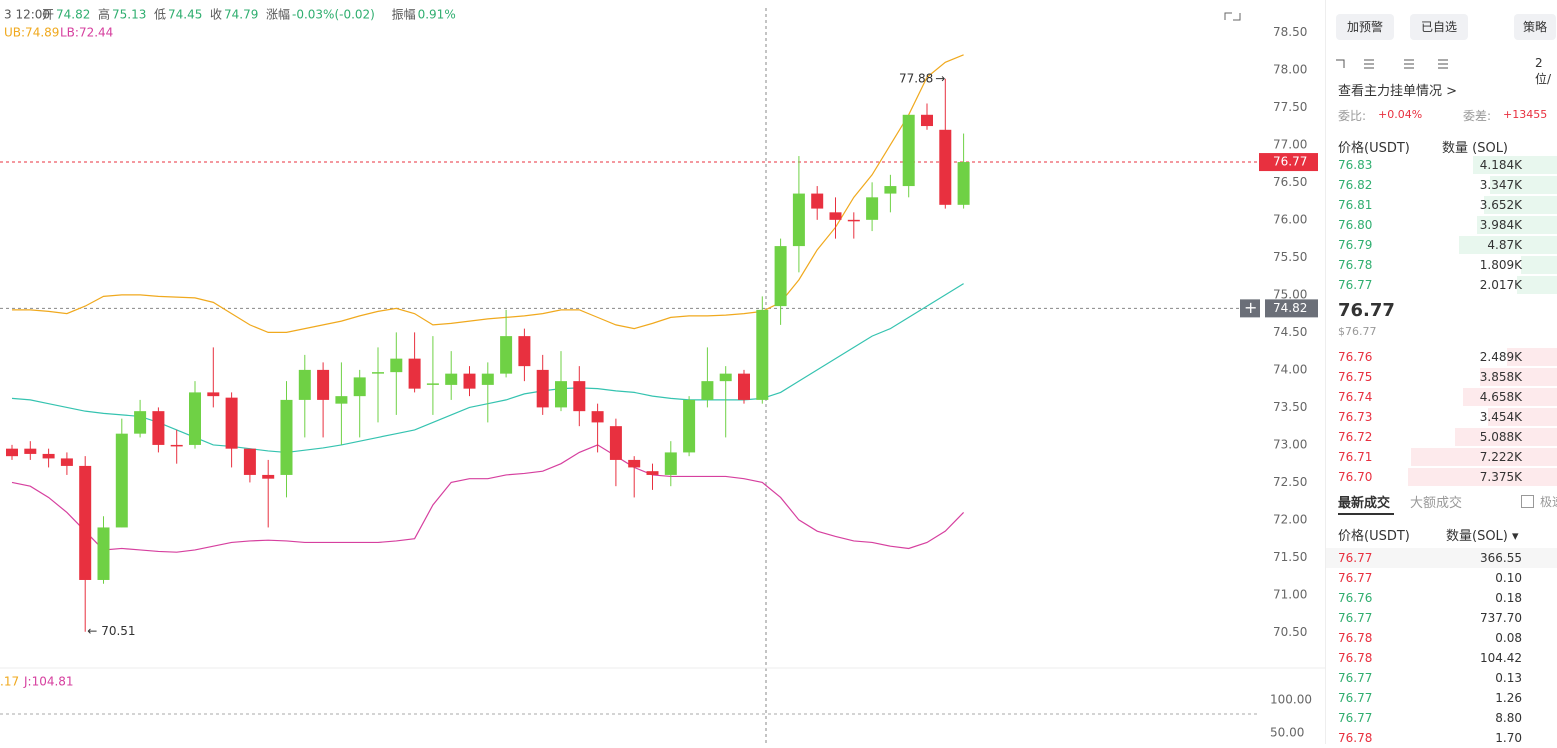 The height and width of the screenshot is (748, 1557). Describe the element at coordinates (1290, 182) in the screenshot. I see `y-tick-label: 76.50` at that location.